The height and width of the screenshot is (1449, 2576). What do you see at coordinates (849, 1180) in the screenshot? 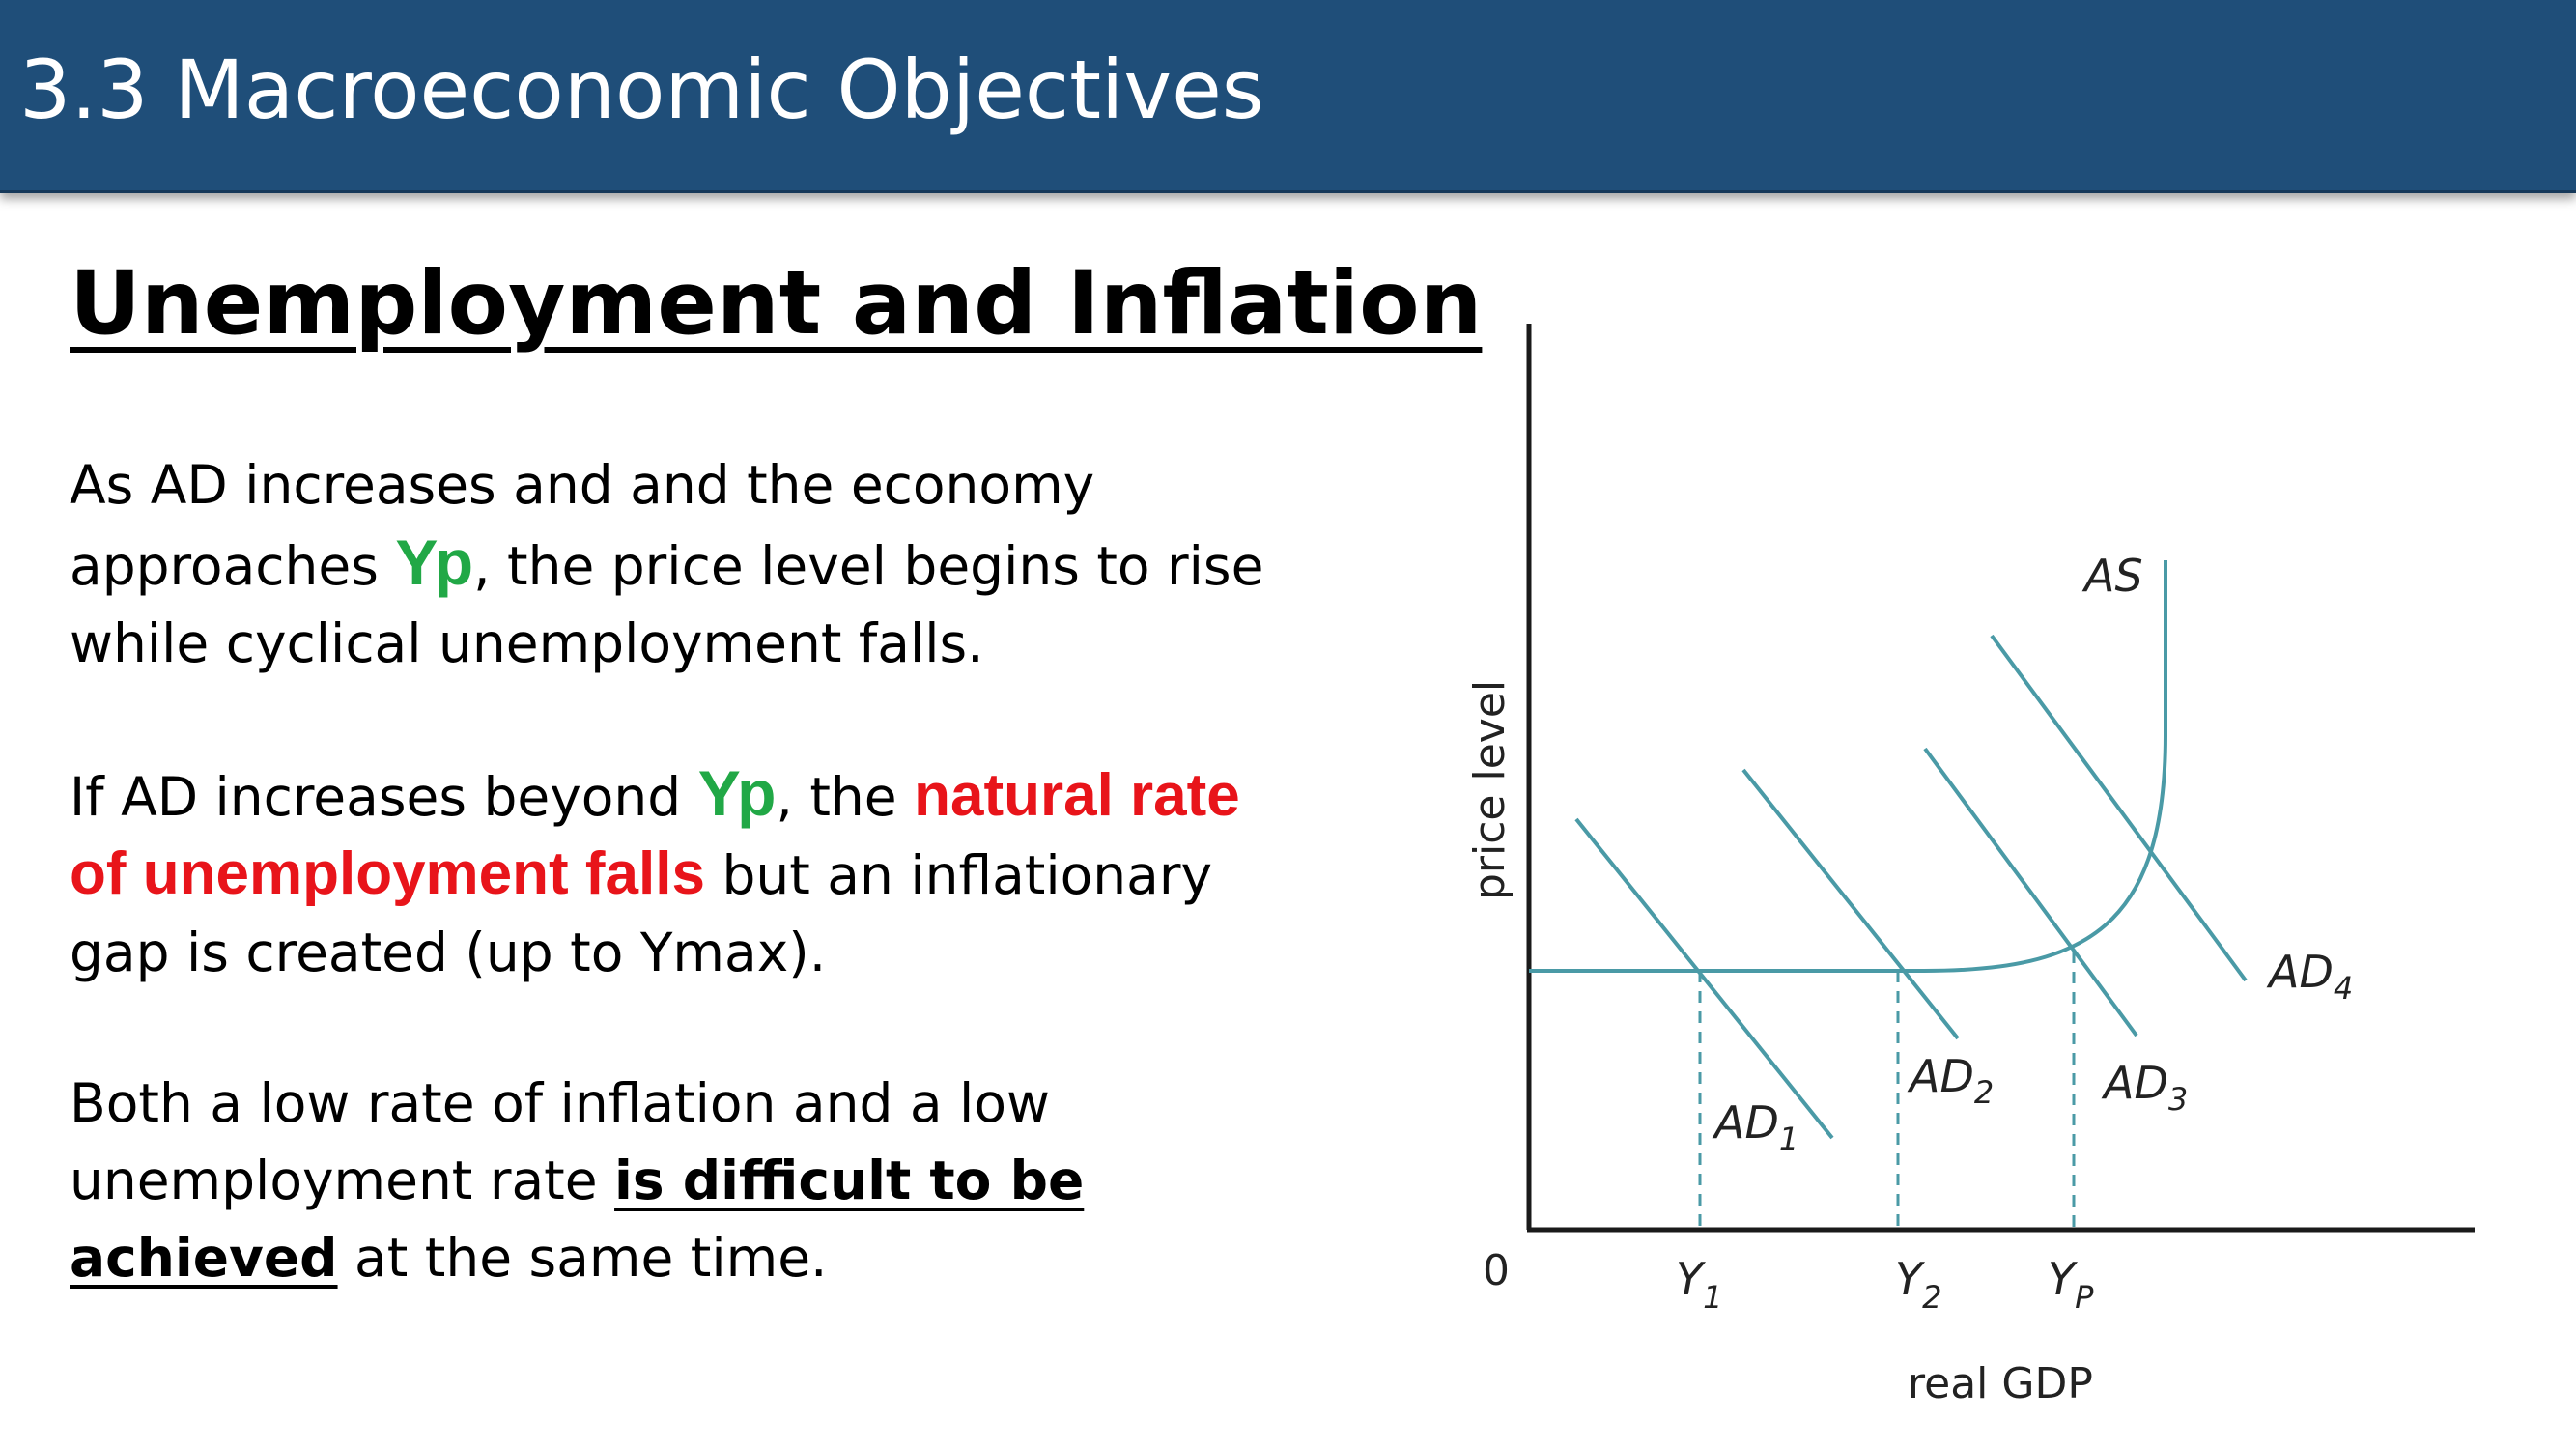
I see `difficult-emphasis: is difficult to be` at bounding box center [849, 1180].